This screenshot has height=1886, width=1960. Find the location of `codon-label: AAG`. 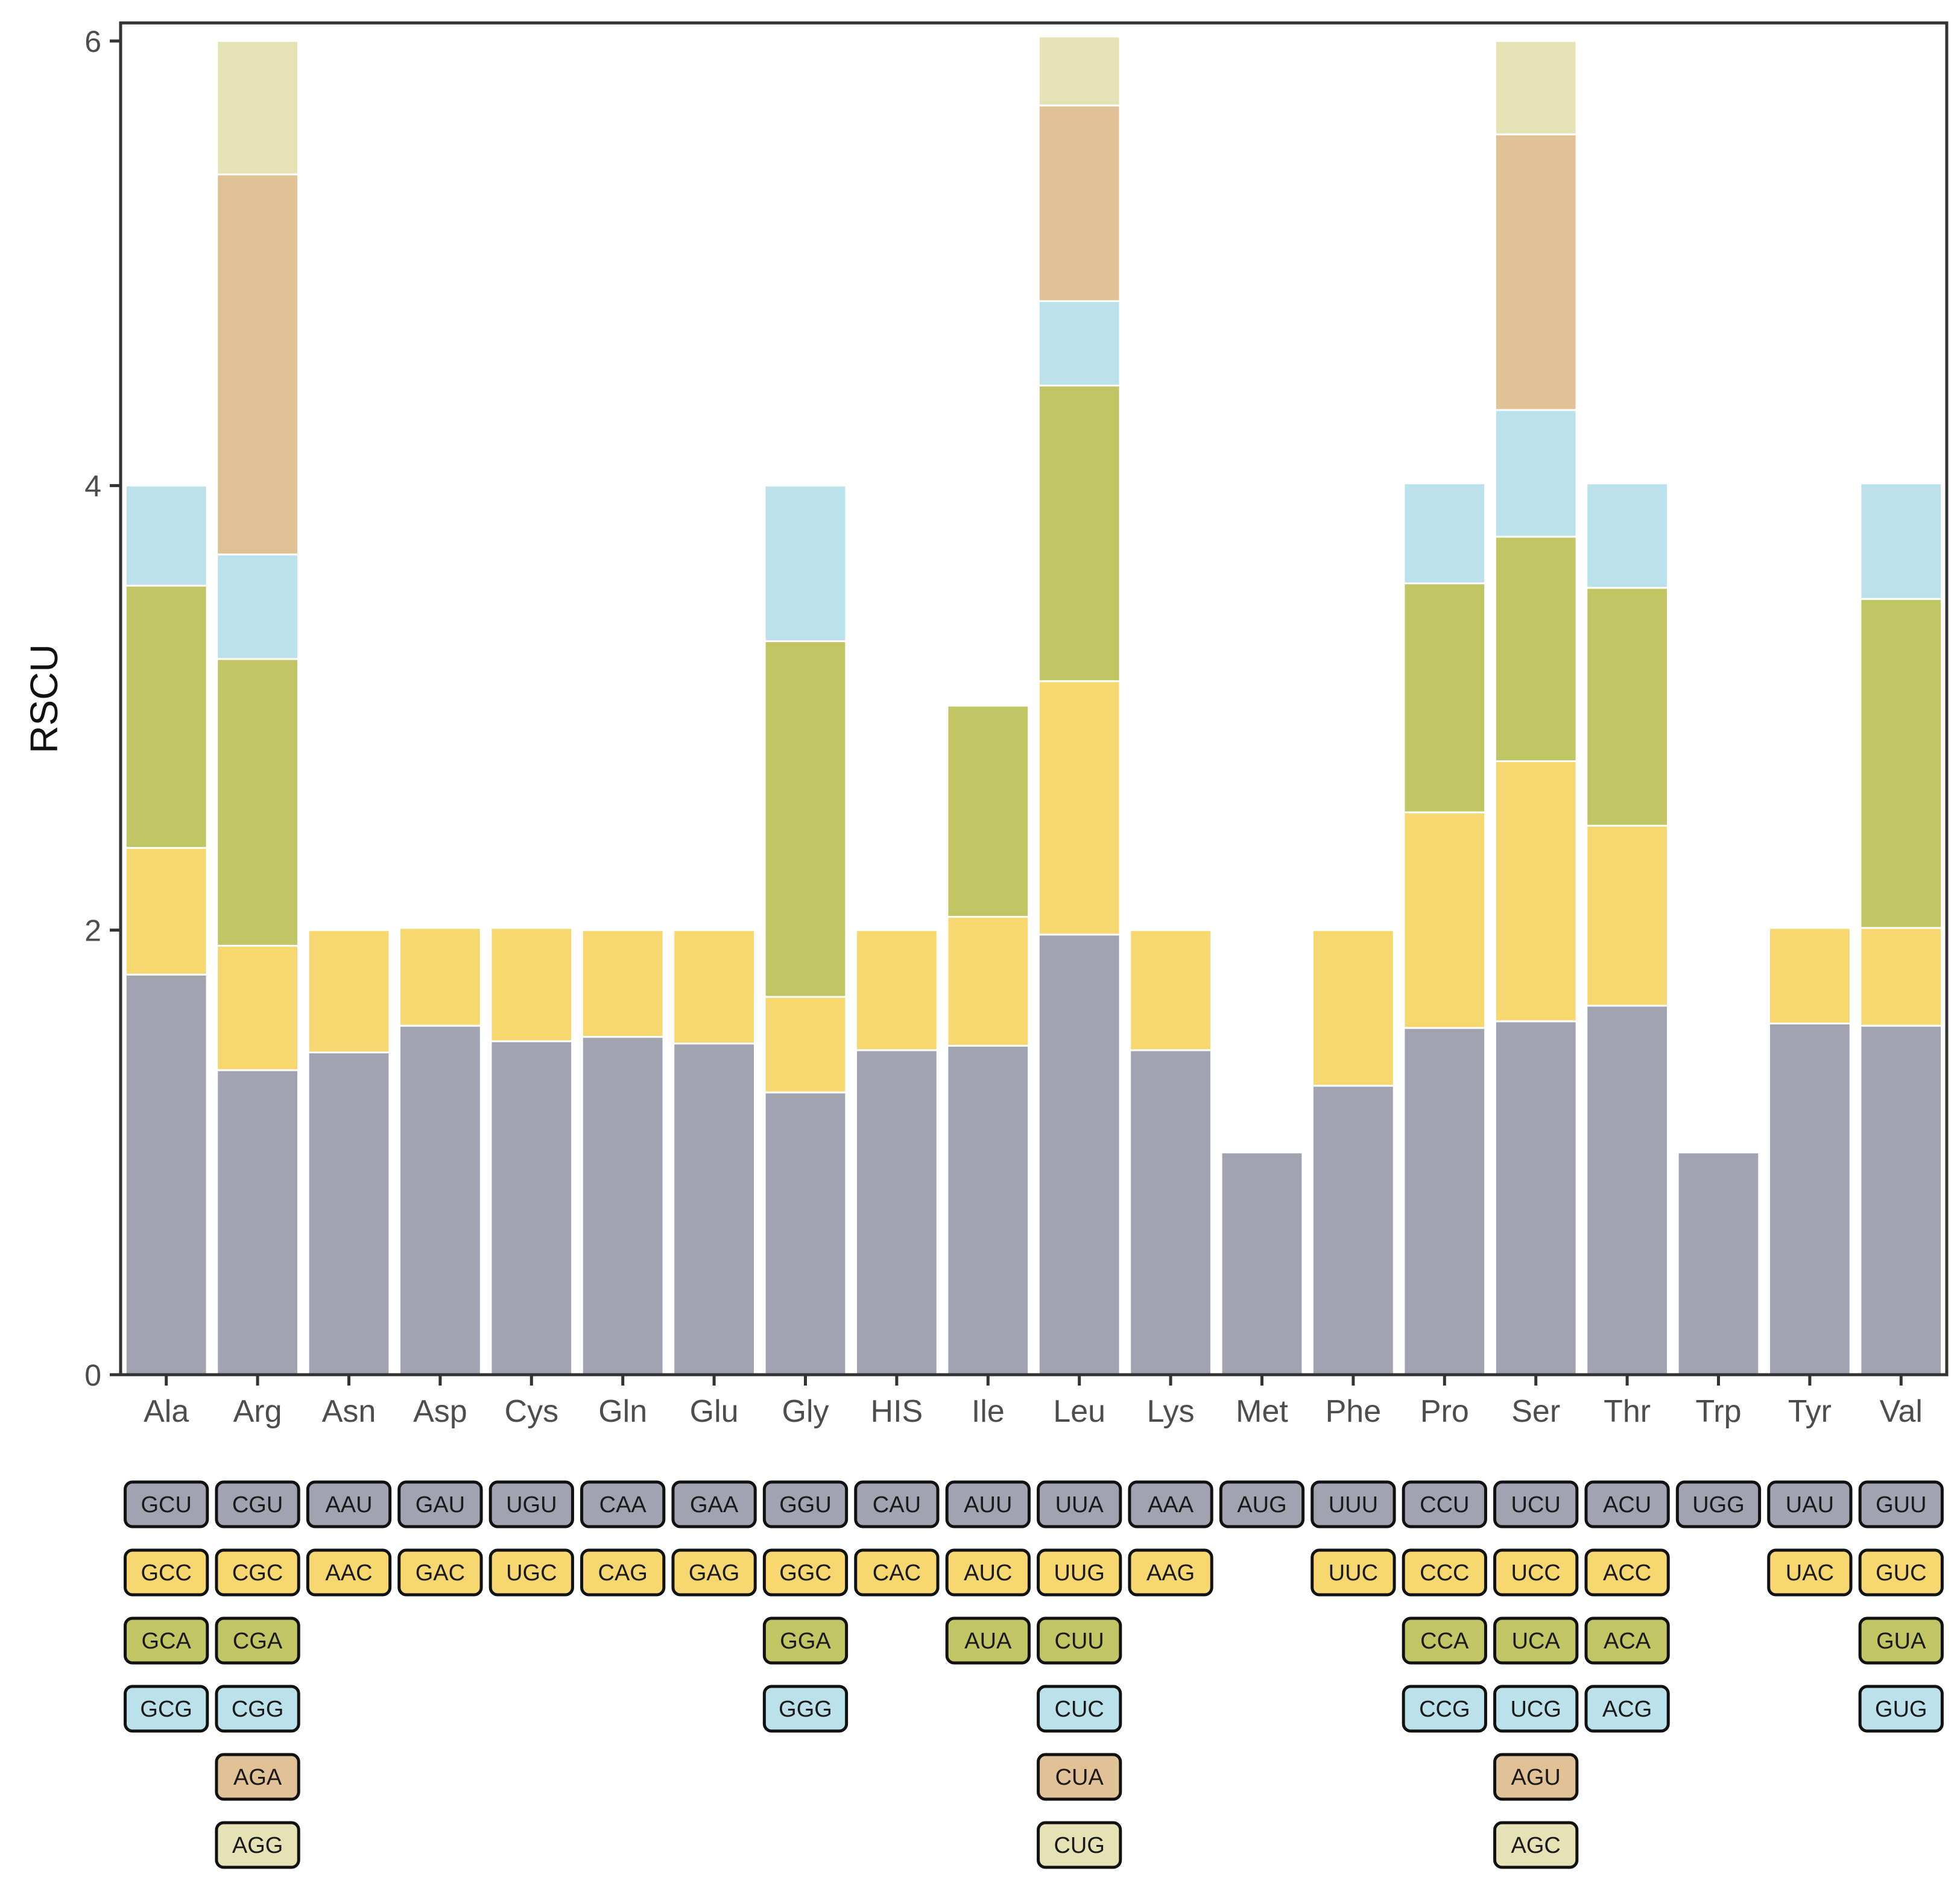

codon-label: AAG is located at coordinates (1170, 1573).